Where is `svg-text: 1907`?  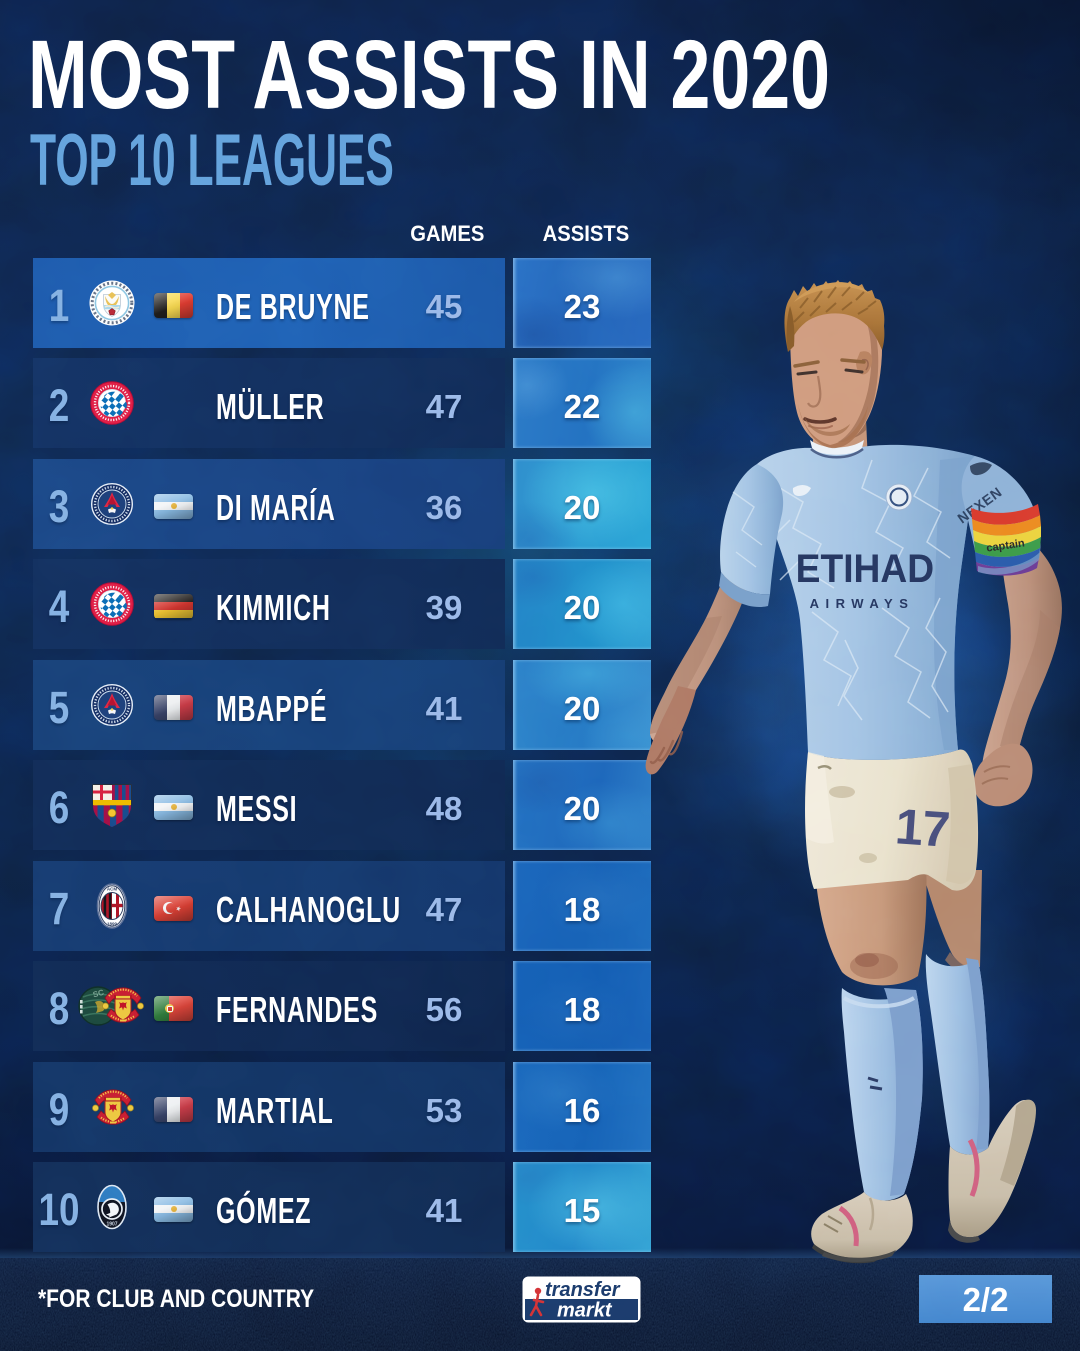 svg-text: 1907 is located at coordinates (111, 1225).